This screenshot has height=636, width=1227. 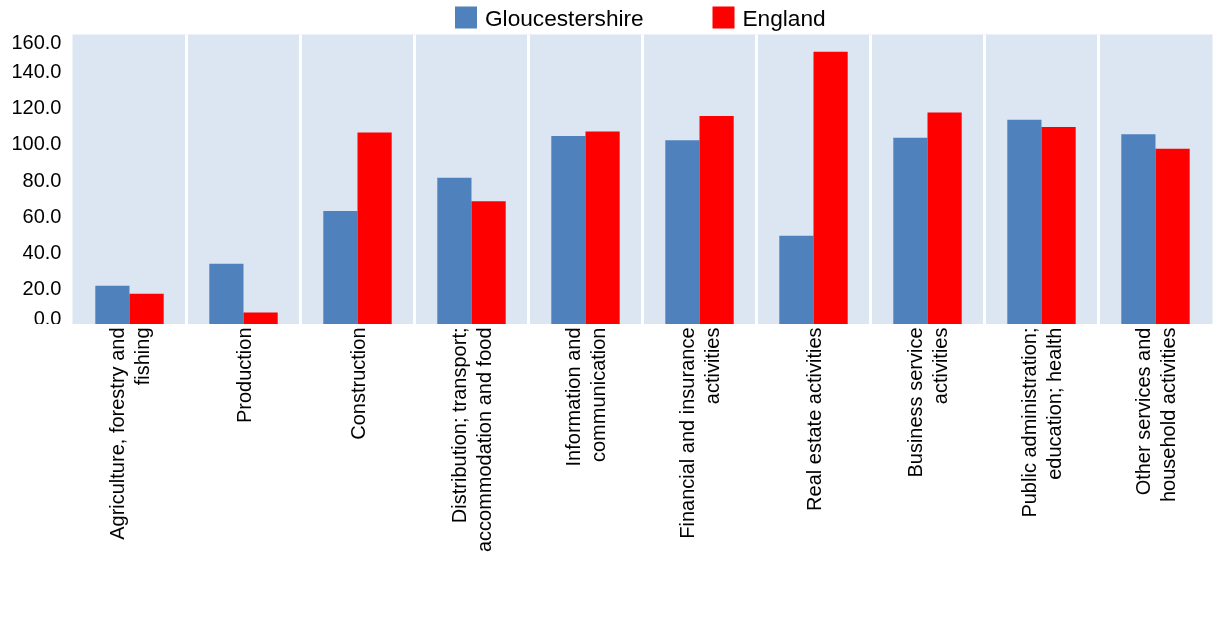 What do you see at coordinates (243, 375) in the screenshot?
I see `x-tick-label: Production` at bounding box center [243, 375].